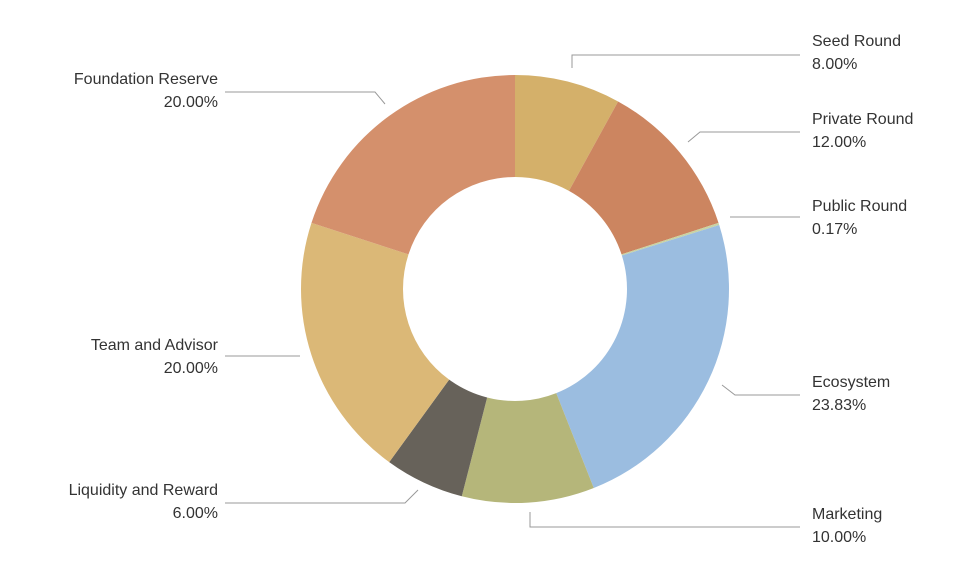 The image size is (960, 569). Describe the element at coordinates (143, 490) in the screenshot. I see `slice-label: Liquidity and Reward` at that location.